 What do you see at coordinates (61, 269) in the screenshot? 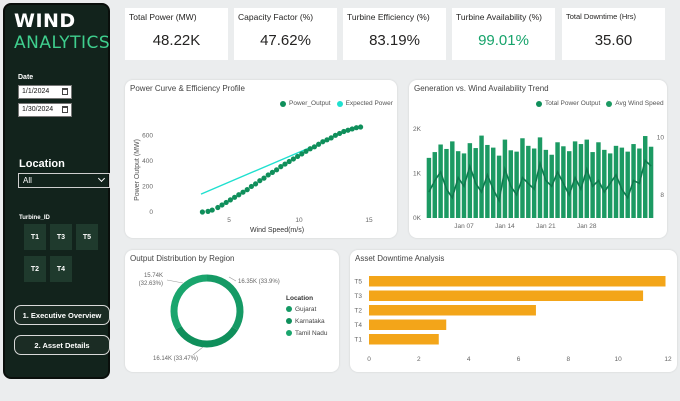
I see `turbine-button-t4: T4` at bounding box center [61, 269].